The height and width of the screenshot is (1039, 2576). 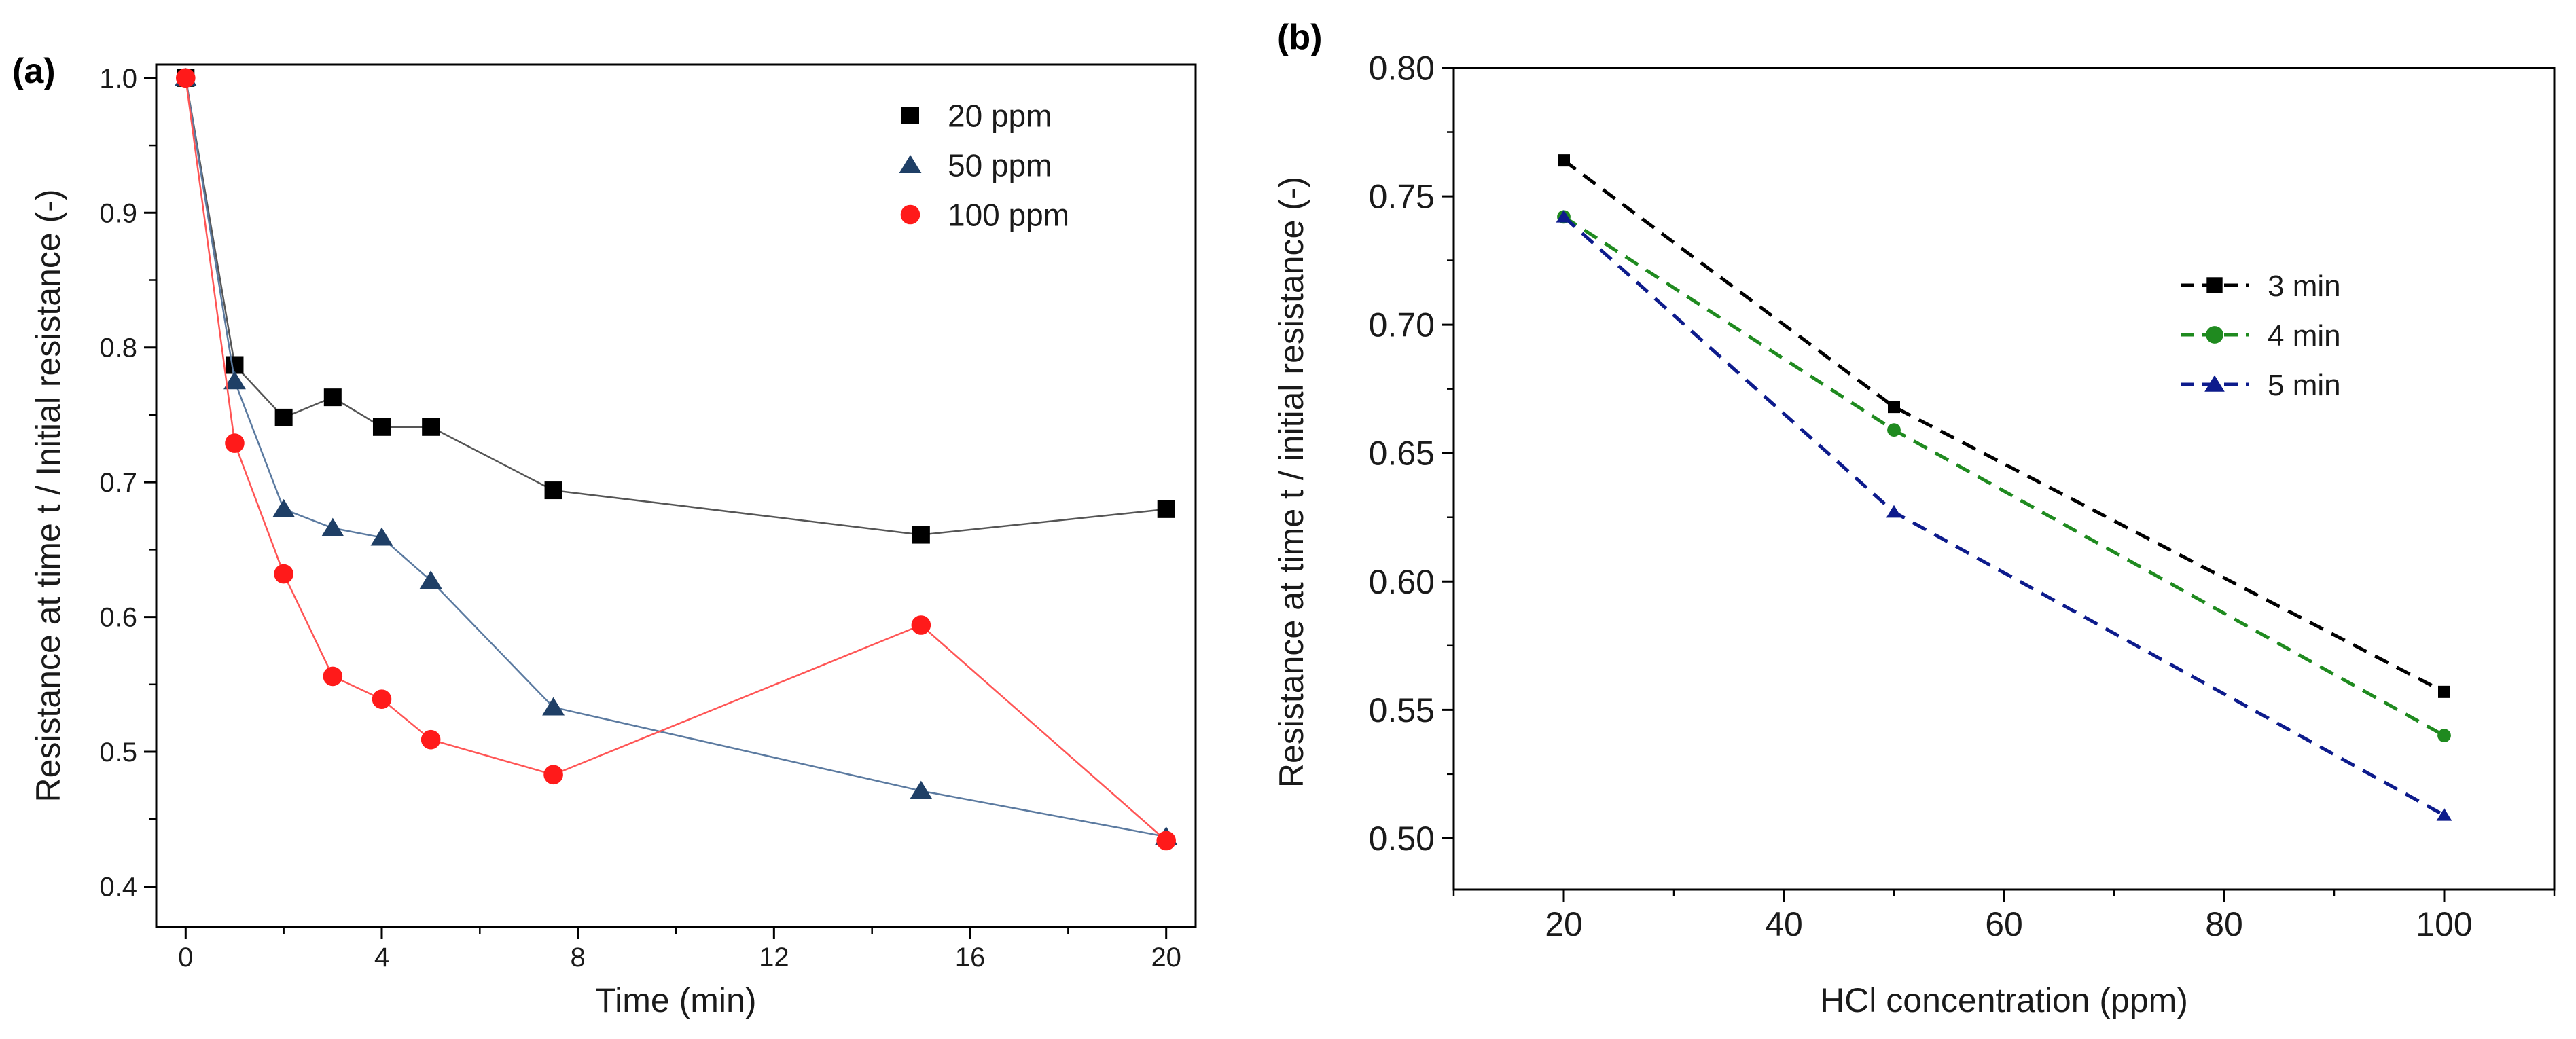 I want to click on y-tick-label: 0.9, so click(x=118, y=213).